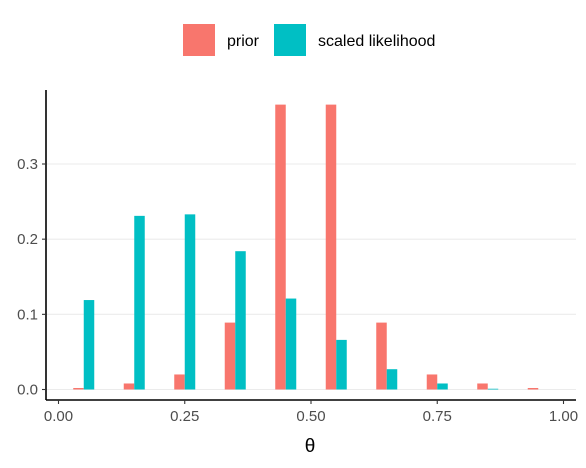 This screenshot has height=468, width=586. What do you see at coordinates (199, 40) in the screenshot?
I see `legend-key-prior` at bounding box center [199, 40].